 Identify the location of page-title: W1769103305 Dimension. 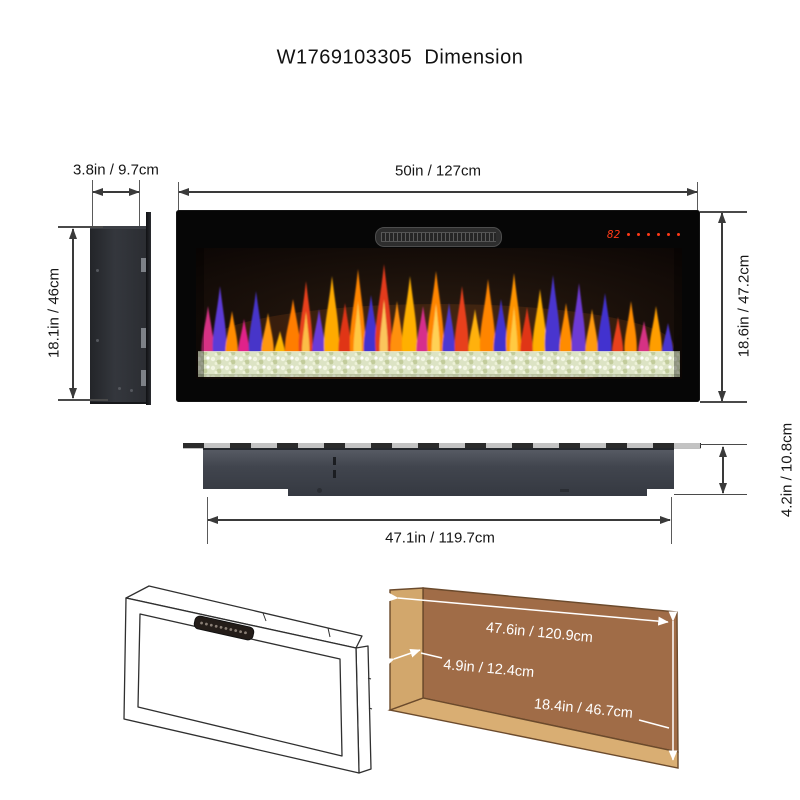
(400, 57).